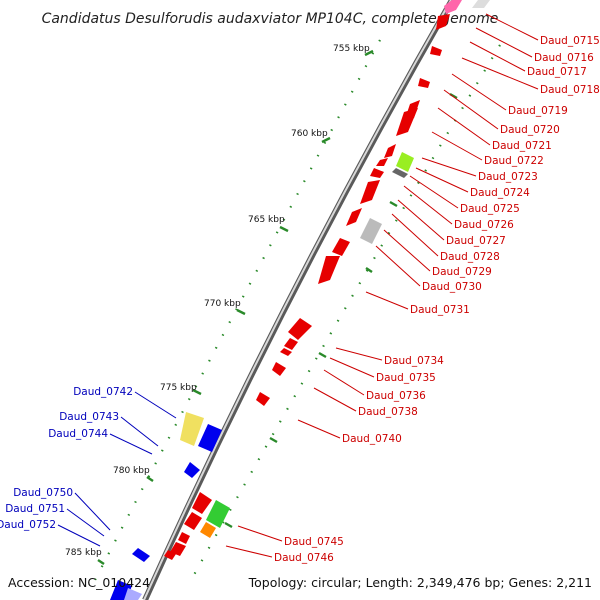 The image size is (600, 600). Describe the element at coordinates (452, 287) in the screenshot. I see `gene-label: Daud_0730` at that location.